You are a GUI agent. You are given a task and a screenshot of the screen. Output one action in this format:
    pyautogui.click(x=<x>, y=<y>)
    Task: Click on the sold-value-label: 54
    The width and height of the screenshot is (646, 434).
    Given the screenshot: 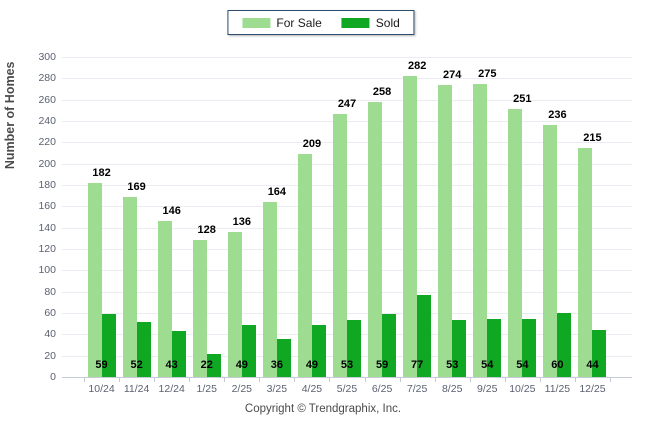 What is the action you would take?
    pyautogui.click(x=487, y=365)
    